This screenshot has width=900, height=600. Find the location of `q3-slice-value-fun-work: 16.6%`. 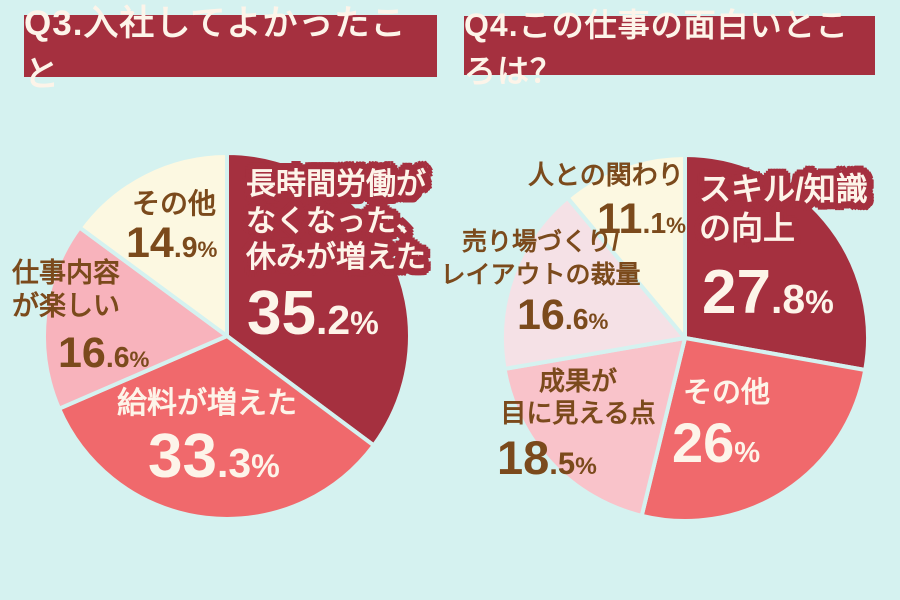

q3-slice-value-fun-work: 16.6% is located at coordinates (104, 353).